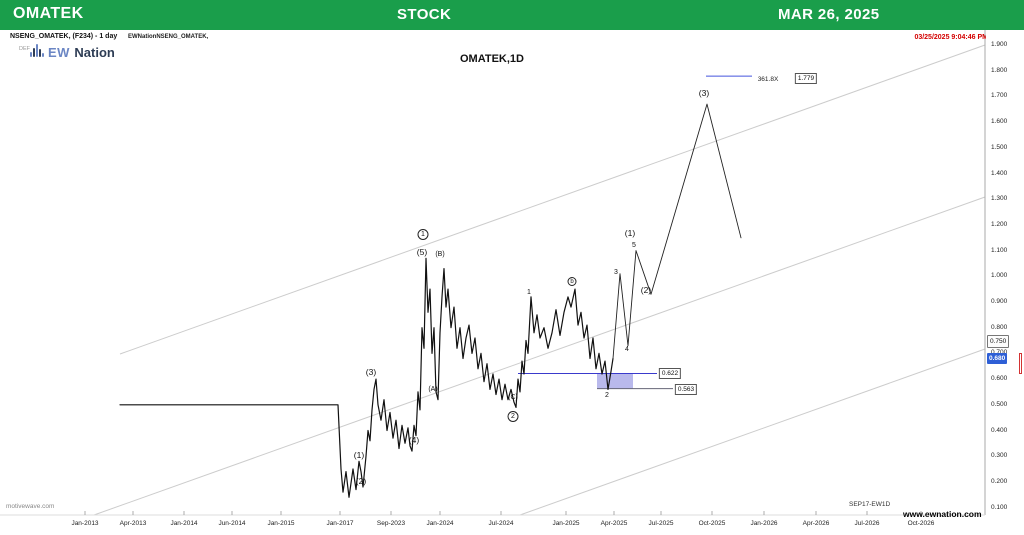  Describe the element at coordinates (752, 432) in the screenshot. I see `trend-channel-line` at that location.